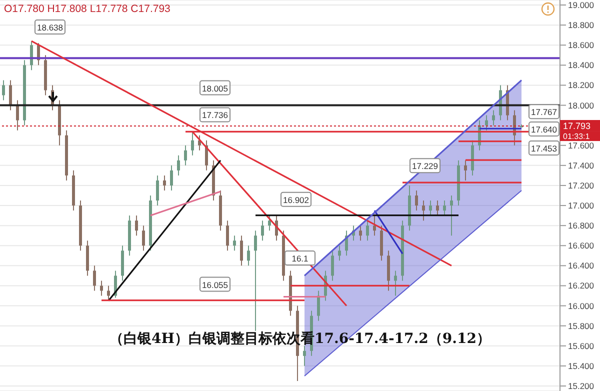 This screenshot has height=391, width=600. Describe the element at coordinates (581, 5) in the screenshot. I see `y-tick-label: 19.000` at that location.